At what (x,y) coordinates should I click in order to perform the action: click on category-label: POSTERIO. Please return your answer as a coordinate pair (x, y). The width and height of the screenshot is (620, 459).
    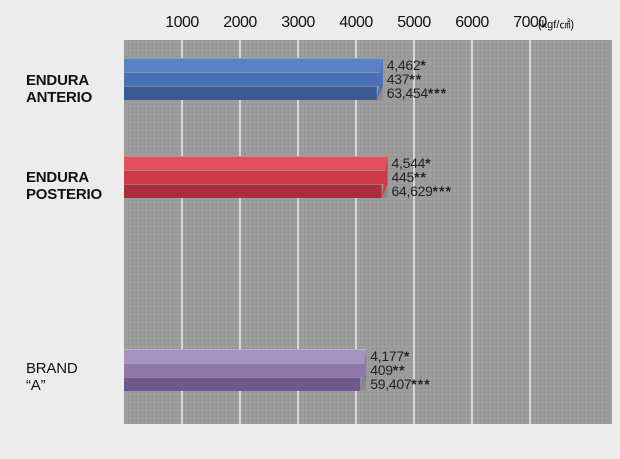
    Looking at the image, I should click on (64, 194).